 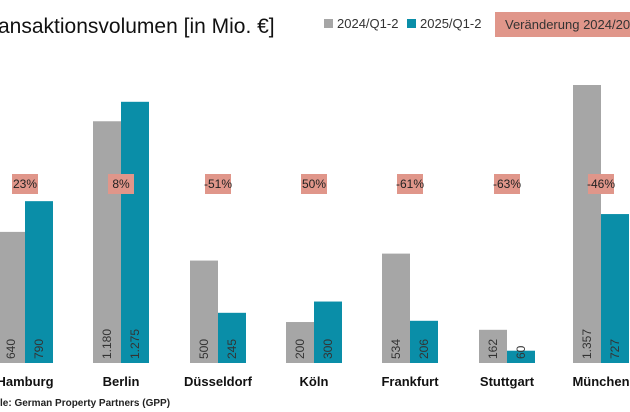 I want to click on change-label-hamburg: 23%, so click(x=25, y=184).